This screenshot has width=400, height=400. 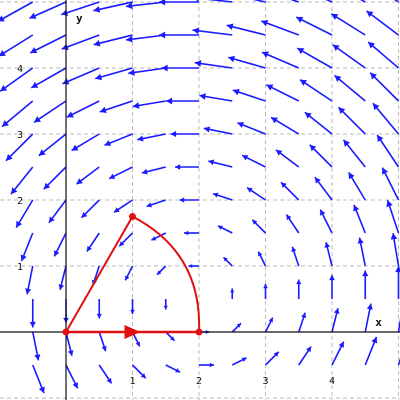 What do you see at coordinates (378, 322) in the screenshot?
I see `x-axis-label: x` at bounding box center [378, 322].